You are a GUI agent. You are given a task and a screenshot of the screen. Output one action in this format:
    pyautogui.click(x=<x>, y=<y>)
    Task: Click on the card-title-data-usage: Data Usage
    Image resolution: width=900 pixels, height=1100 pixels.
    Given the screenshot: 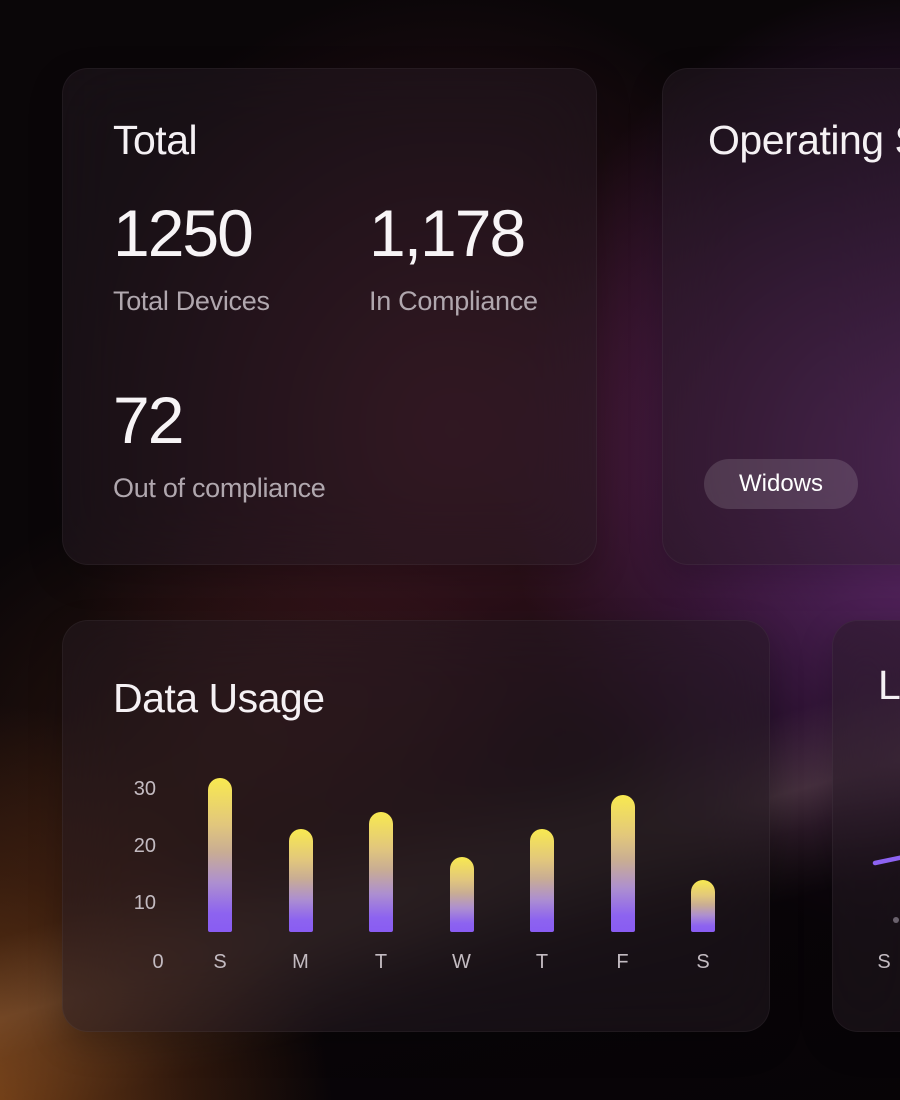 What is the action you would take?
    pyautogui.click(x=219, y=698)
    